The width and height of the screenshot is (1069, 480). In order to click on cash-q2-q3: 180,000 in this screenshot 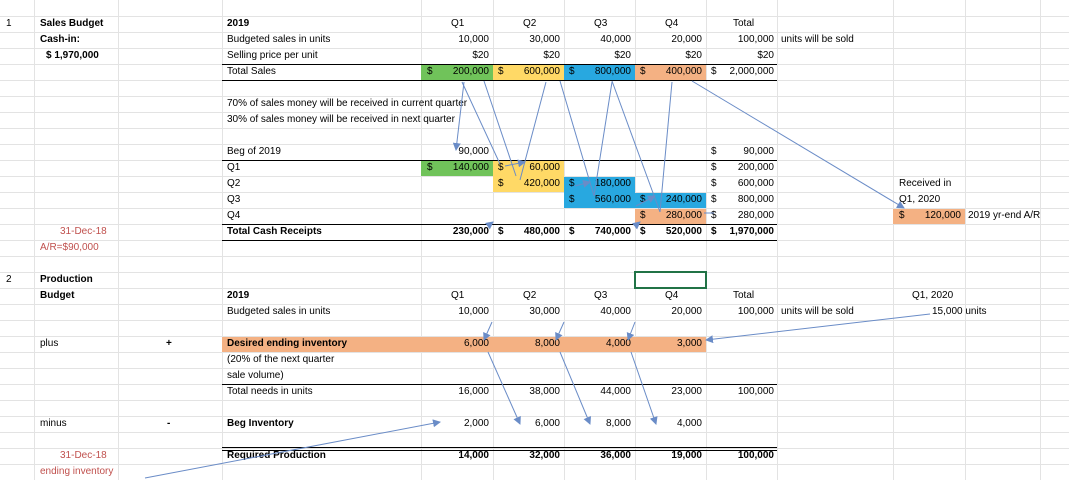, I will do `click(612, 183)`.